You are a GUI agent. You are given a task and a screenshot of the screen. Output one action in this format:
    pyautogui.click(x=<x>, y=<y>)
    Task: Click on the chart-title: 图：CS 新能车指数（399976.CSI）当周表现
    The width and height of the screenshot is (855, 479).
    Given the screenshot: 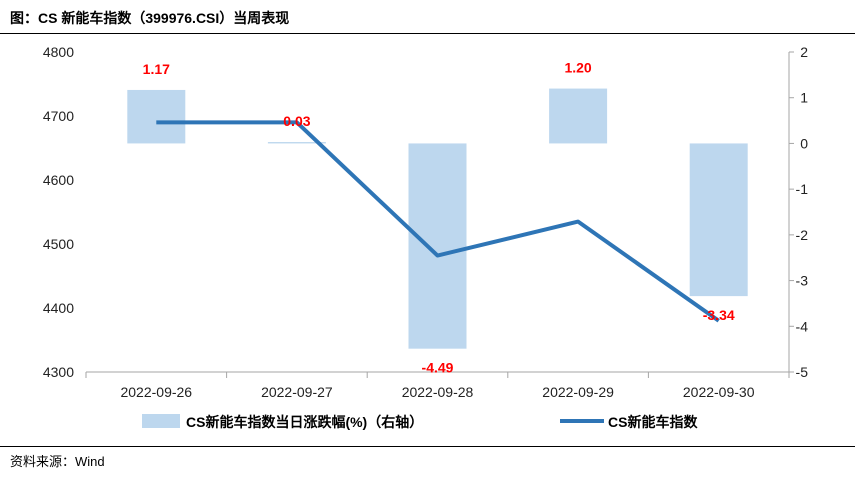 What is the action you would take?
    pyautogui.click(x=150, y=18)
    